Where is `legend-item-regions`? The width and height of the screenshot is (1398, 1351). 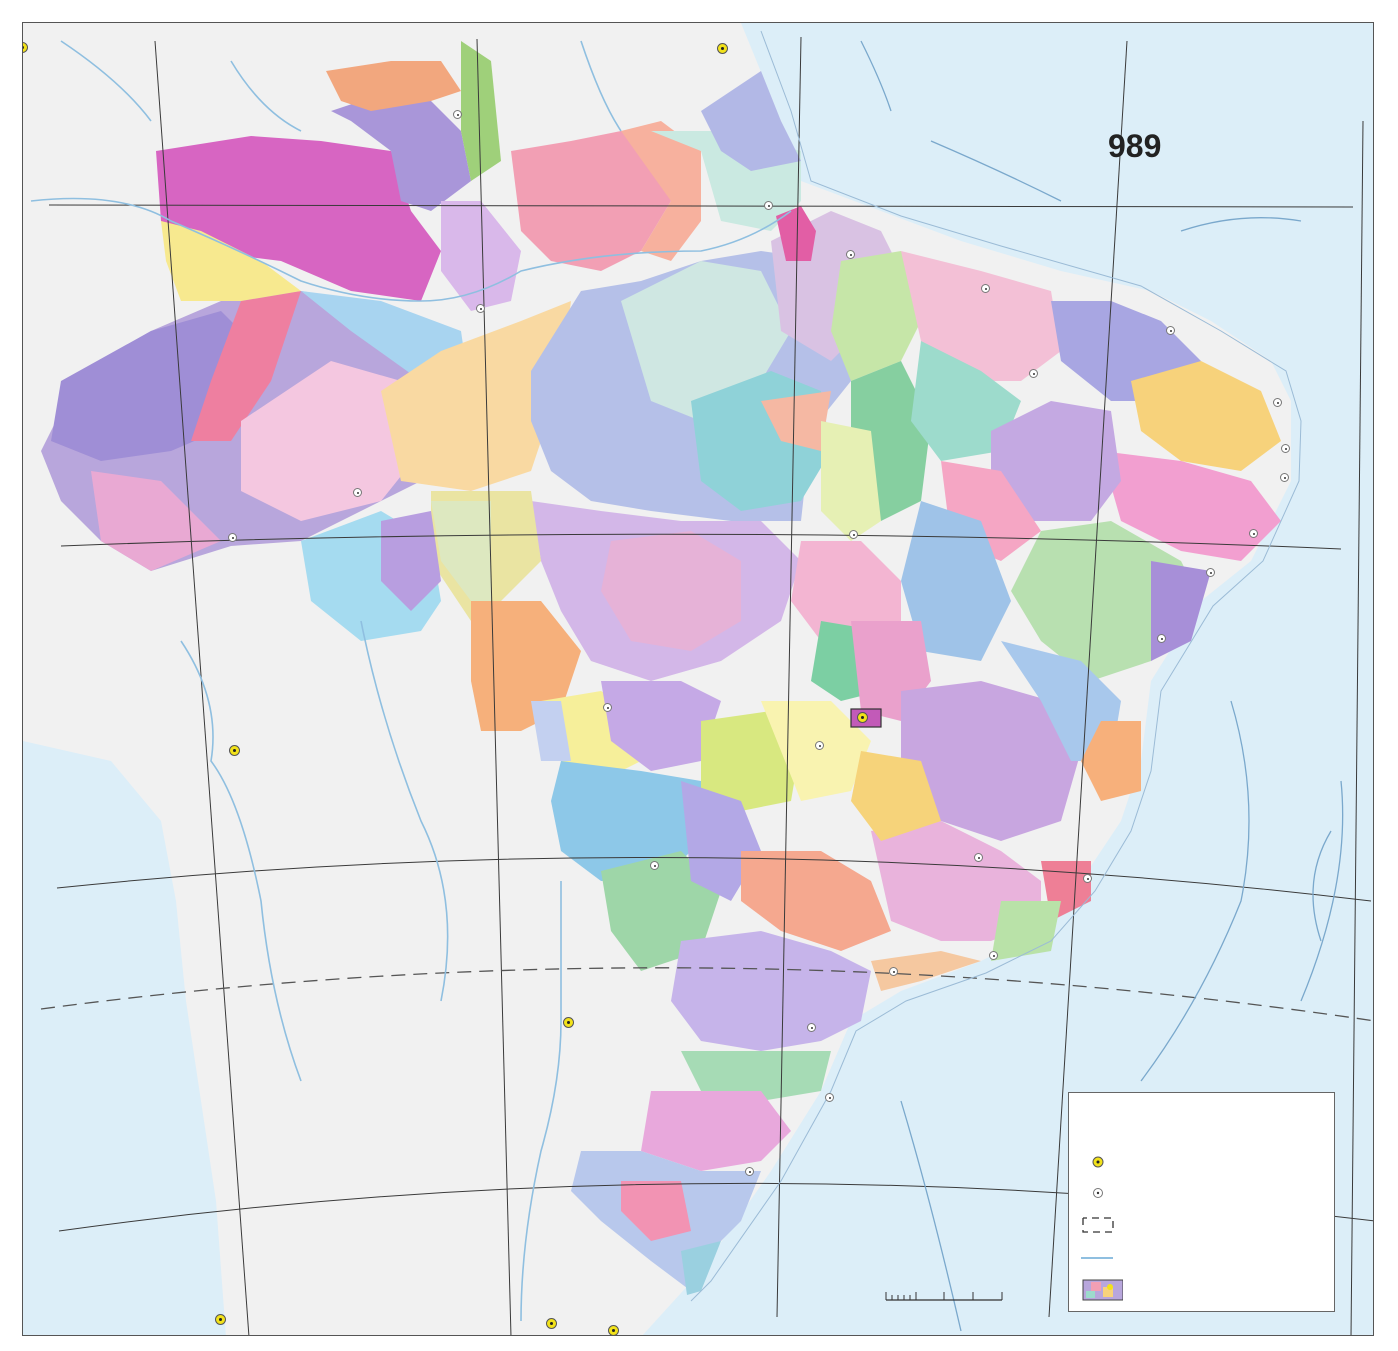
legend-item-regions is located at coordinates (1201, 1290).